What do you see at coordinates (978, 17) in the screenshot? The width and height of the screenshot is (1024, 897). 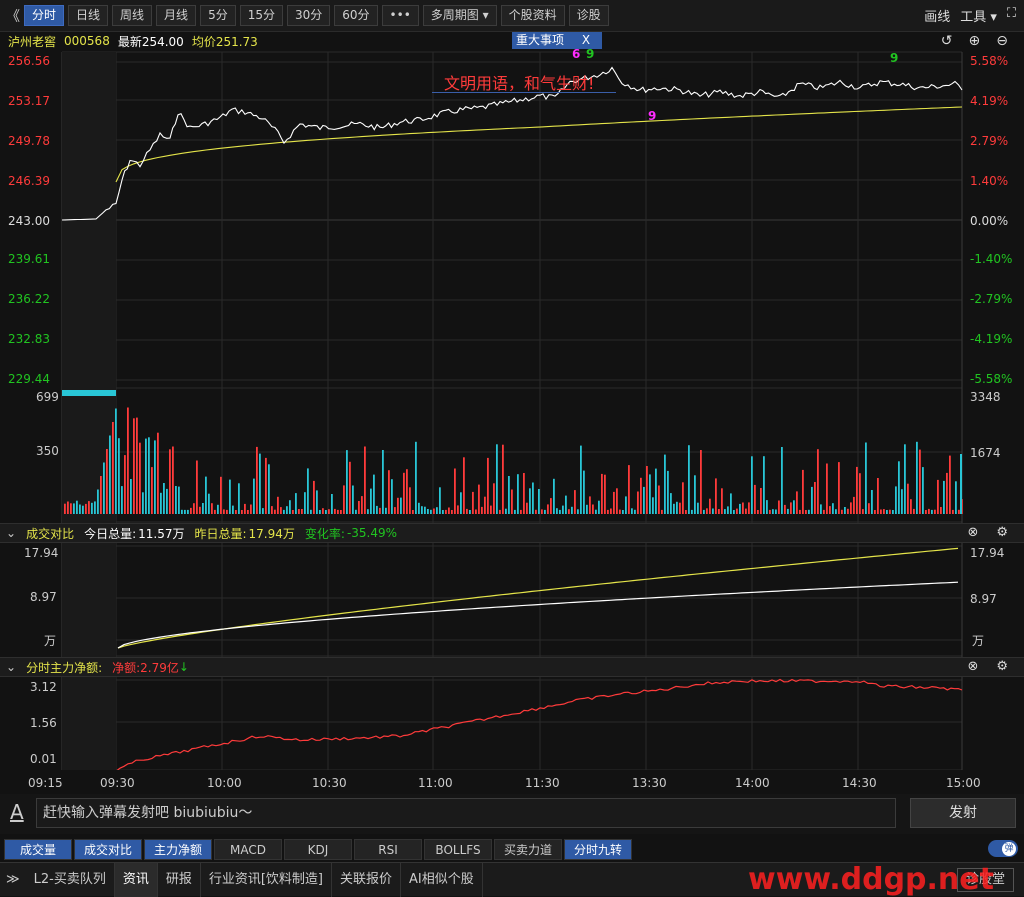 I see `tools-dropdown: 工具 ▾` at bounding box center [978, 17].